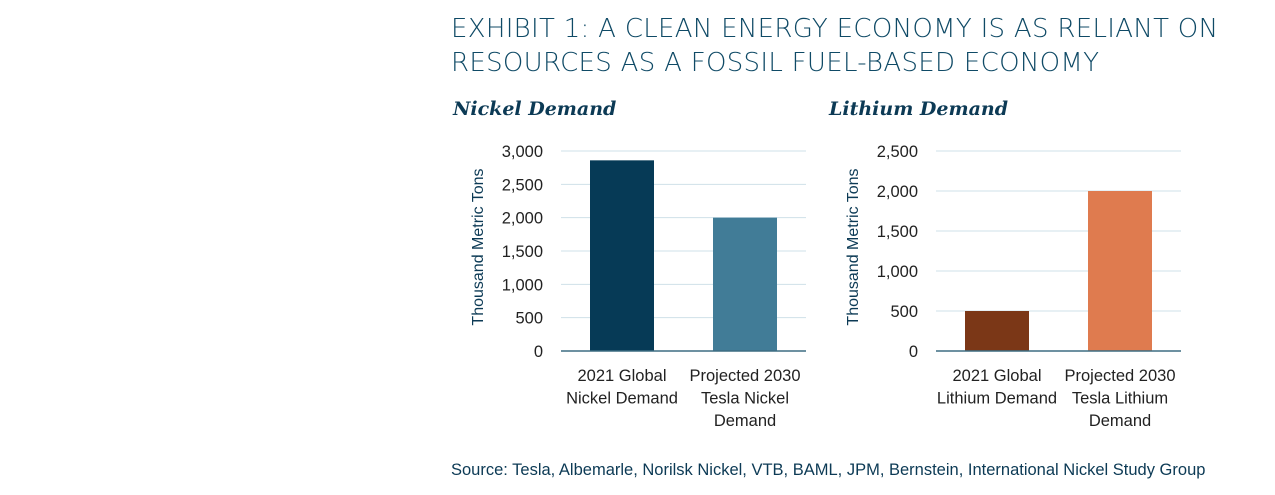 Image resolution: width=1275 pixels, height=495 pixels. Describe the element at coordinates (897, 232) in the screenshot. I see `lithium-ytick-label: 1,500` at that location.